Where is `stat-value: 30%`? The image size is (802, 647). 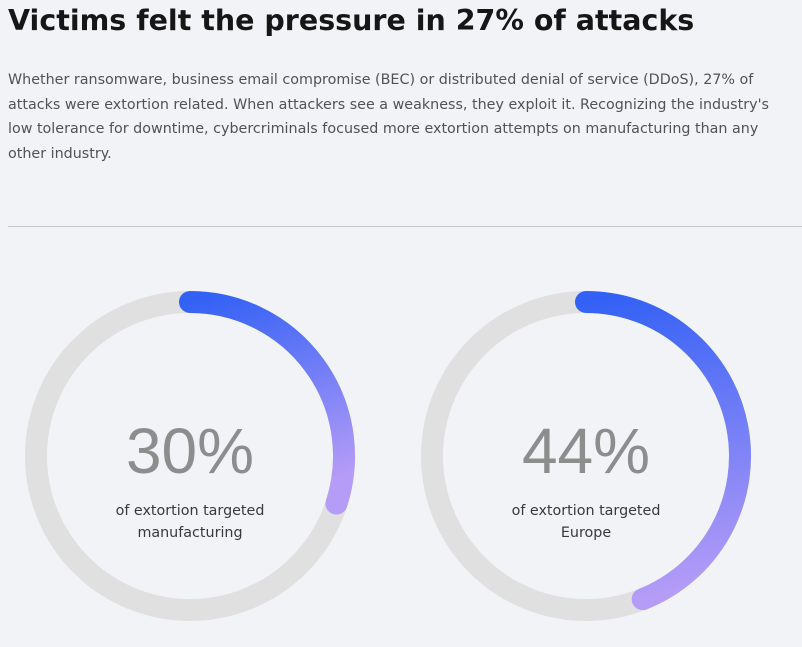 stat-value: 30% is located at coordinates (190, 451).